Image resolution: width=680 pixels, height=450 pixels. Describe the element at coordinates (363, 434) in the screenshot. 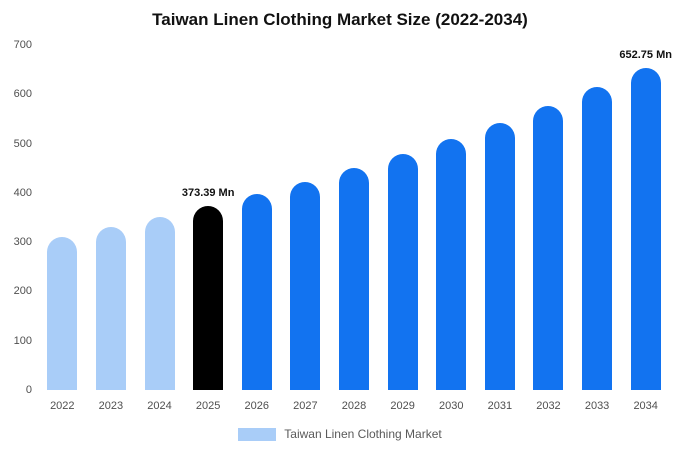

I see `legend-label: Taiwan Linen Clothing Market` at that location.